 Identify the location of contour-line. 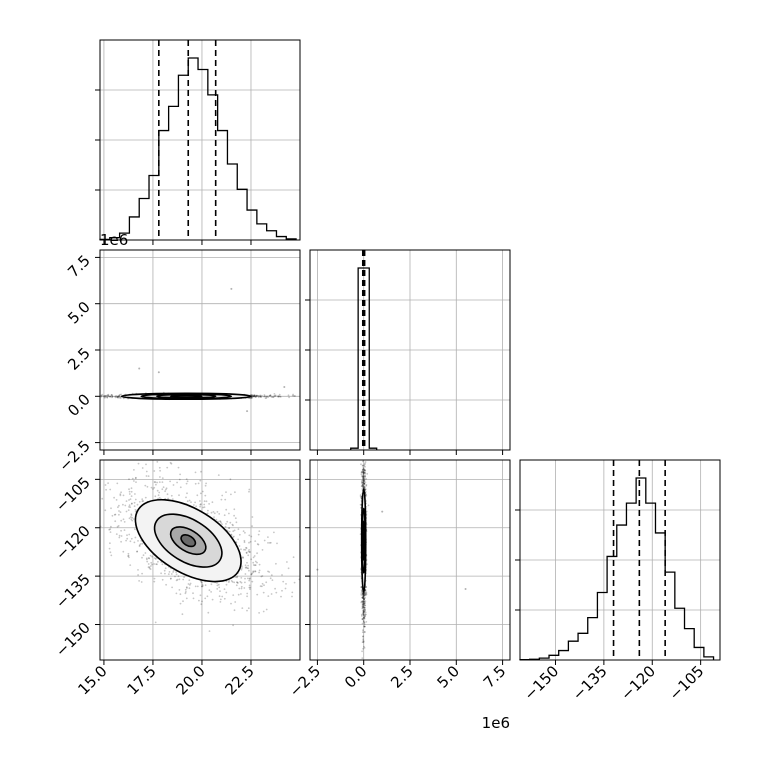
(186, 396).